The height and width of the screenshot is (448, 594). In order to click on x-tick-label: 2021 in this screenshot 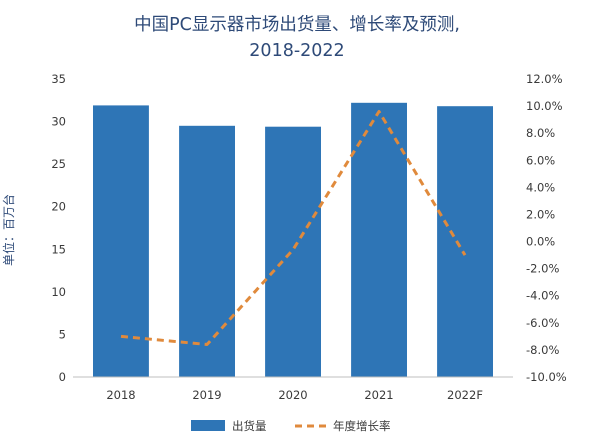, I will do `click(378, 395)`.